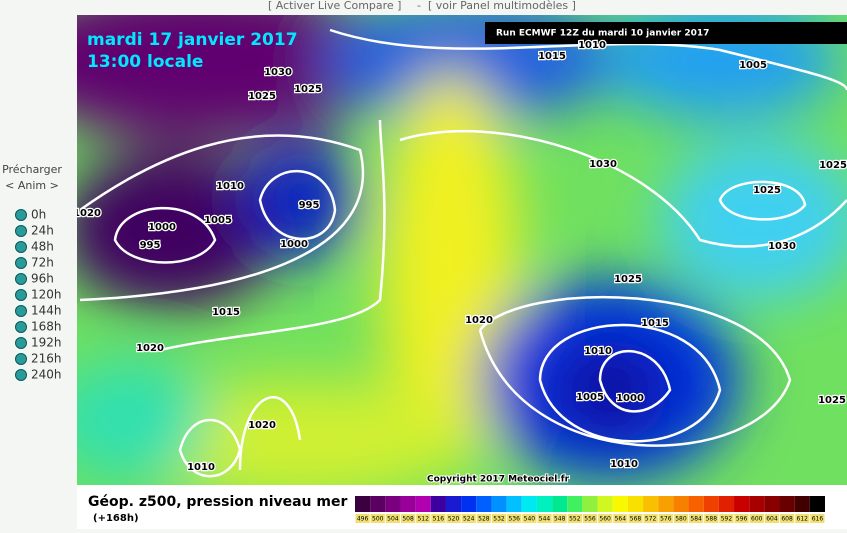 This screenshot has height=533, width=847. Describe the element at coordinates (46, 375) in the screenshot. I see `step-link: 240h` at that location.